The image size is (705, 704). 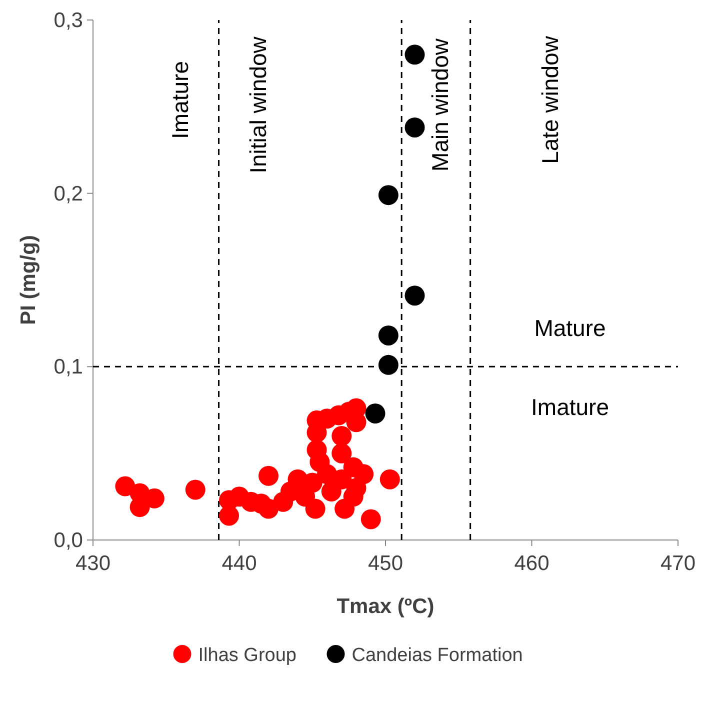 What do you see at coordinates (239, 563) in the screenshot?
I see `x-tick-label: 440` at bounding box center [239, 563].